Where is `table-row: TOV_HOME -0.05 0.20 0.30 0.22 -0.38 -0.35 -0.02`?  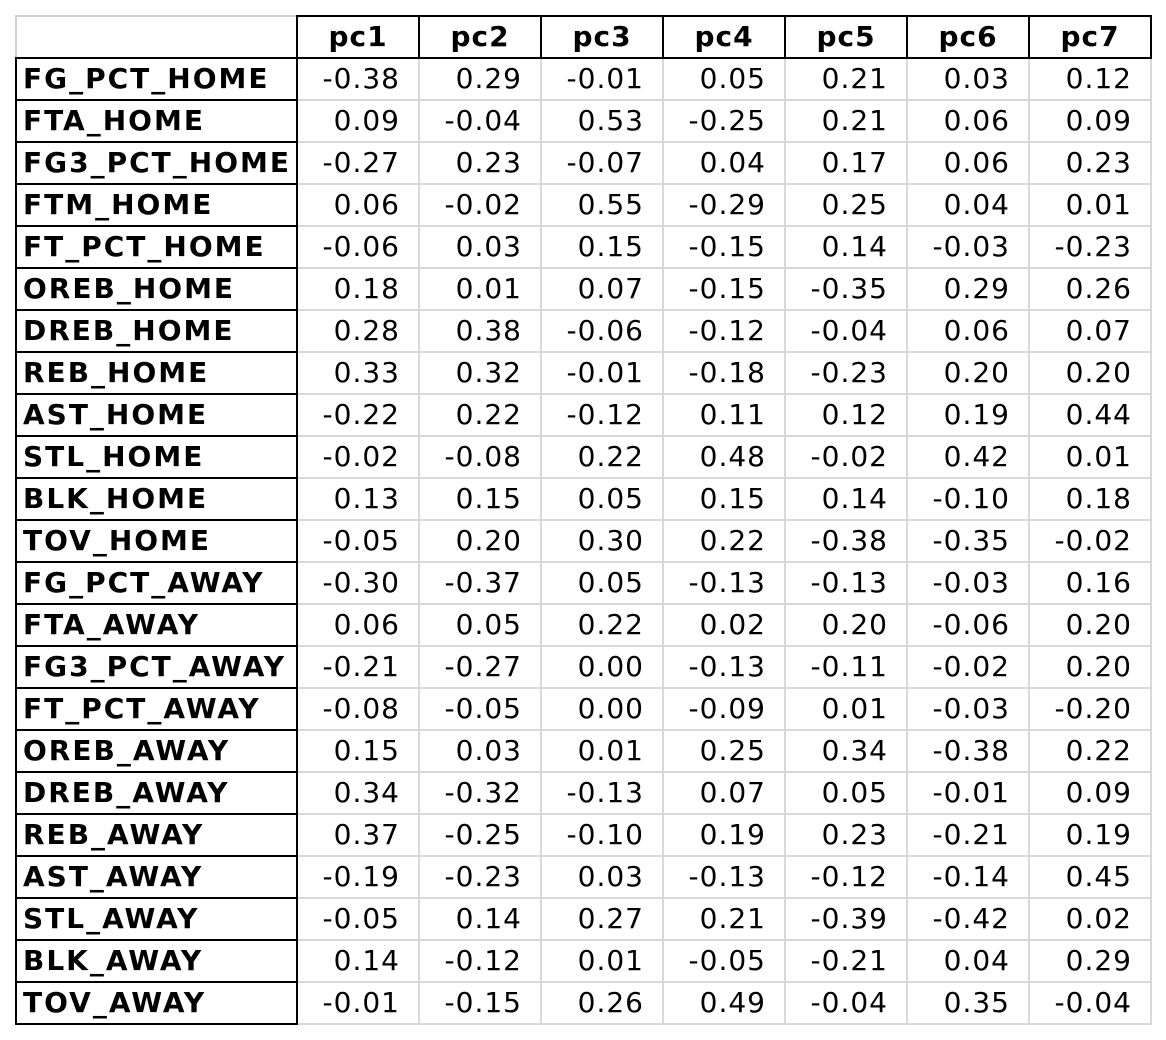
table-row: TOV_HOME -0.05 0.20 0.30 0.22 -0.38 -0.35 -0.02 is located at coordinates (583, 541).